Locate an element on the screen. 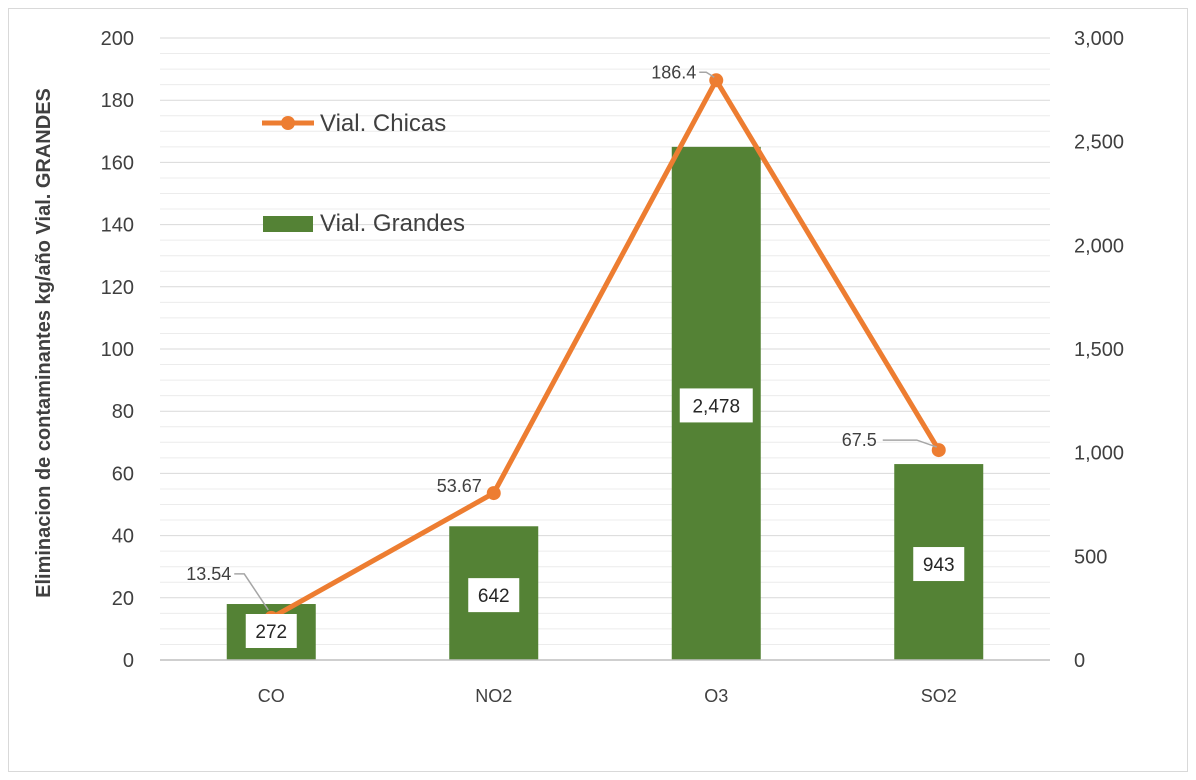 The image size is (1196, 780). y2-tick-label: 500 is located at coordinates (1090, 557).